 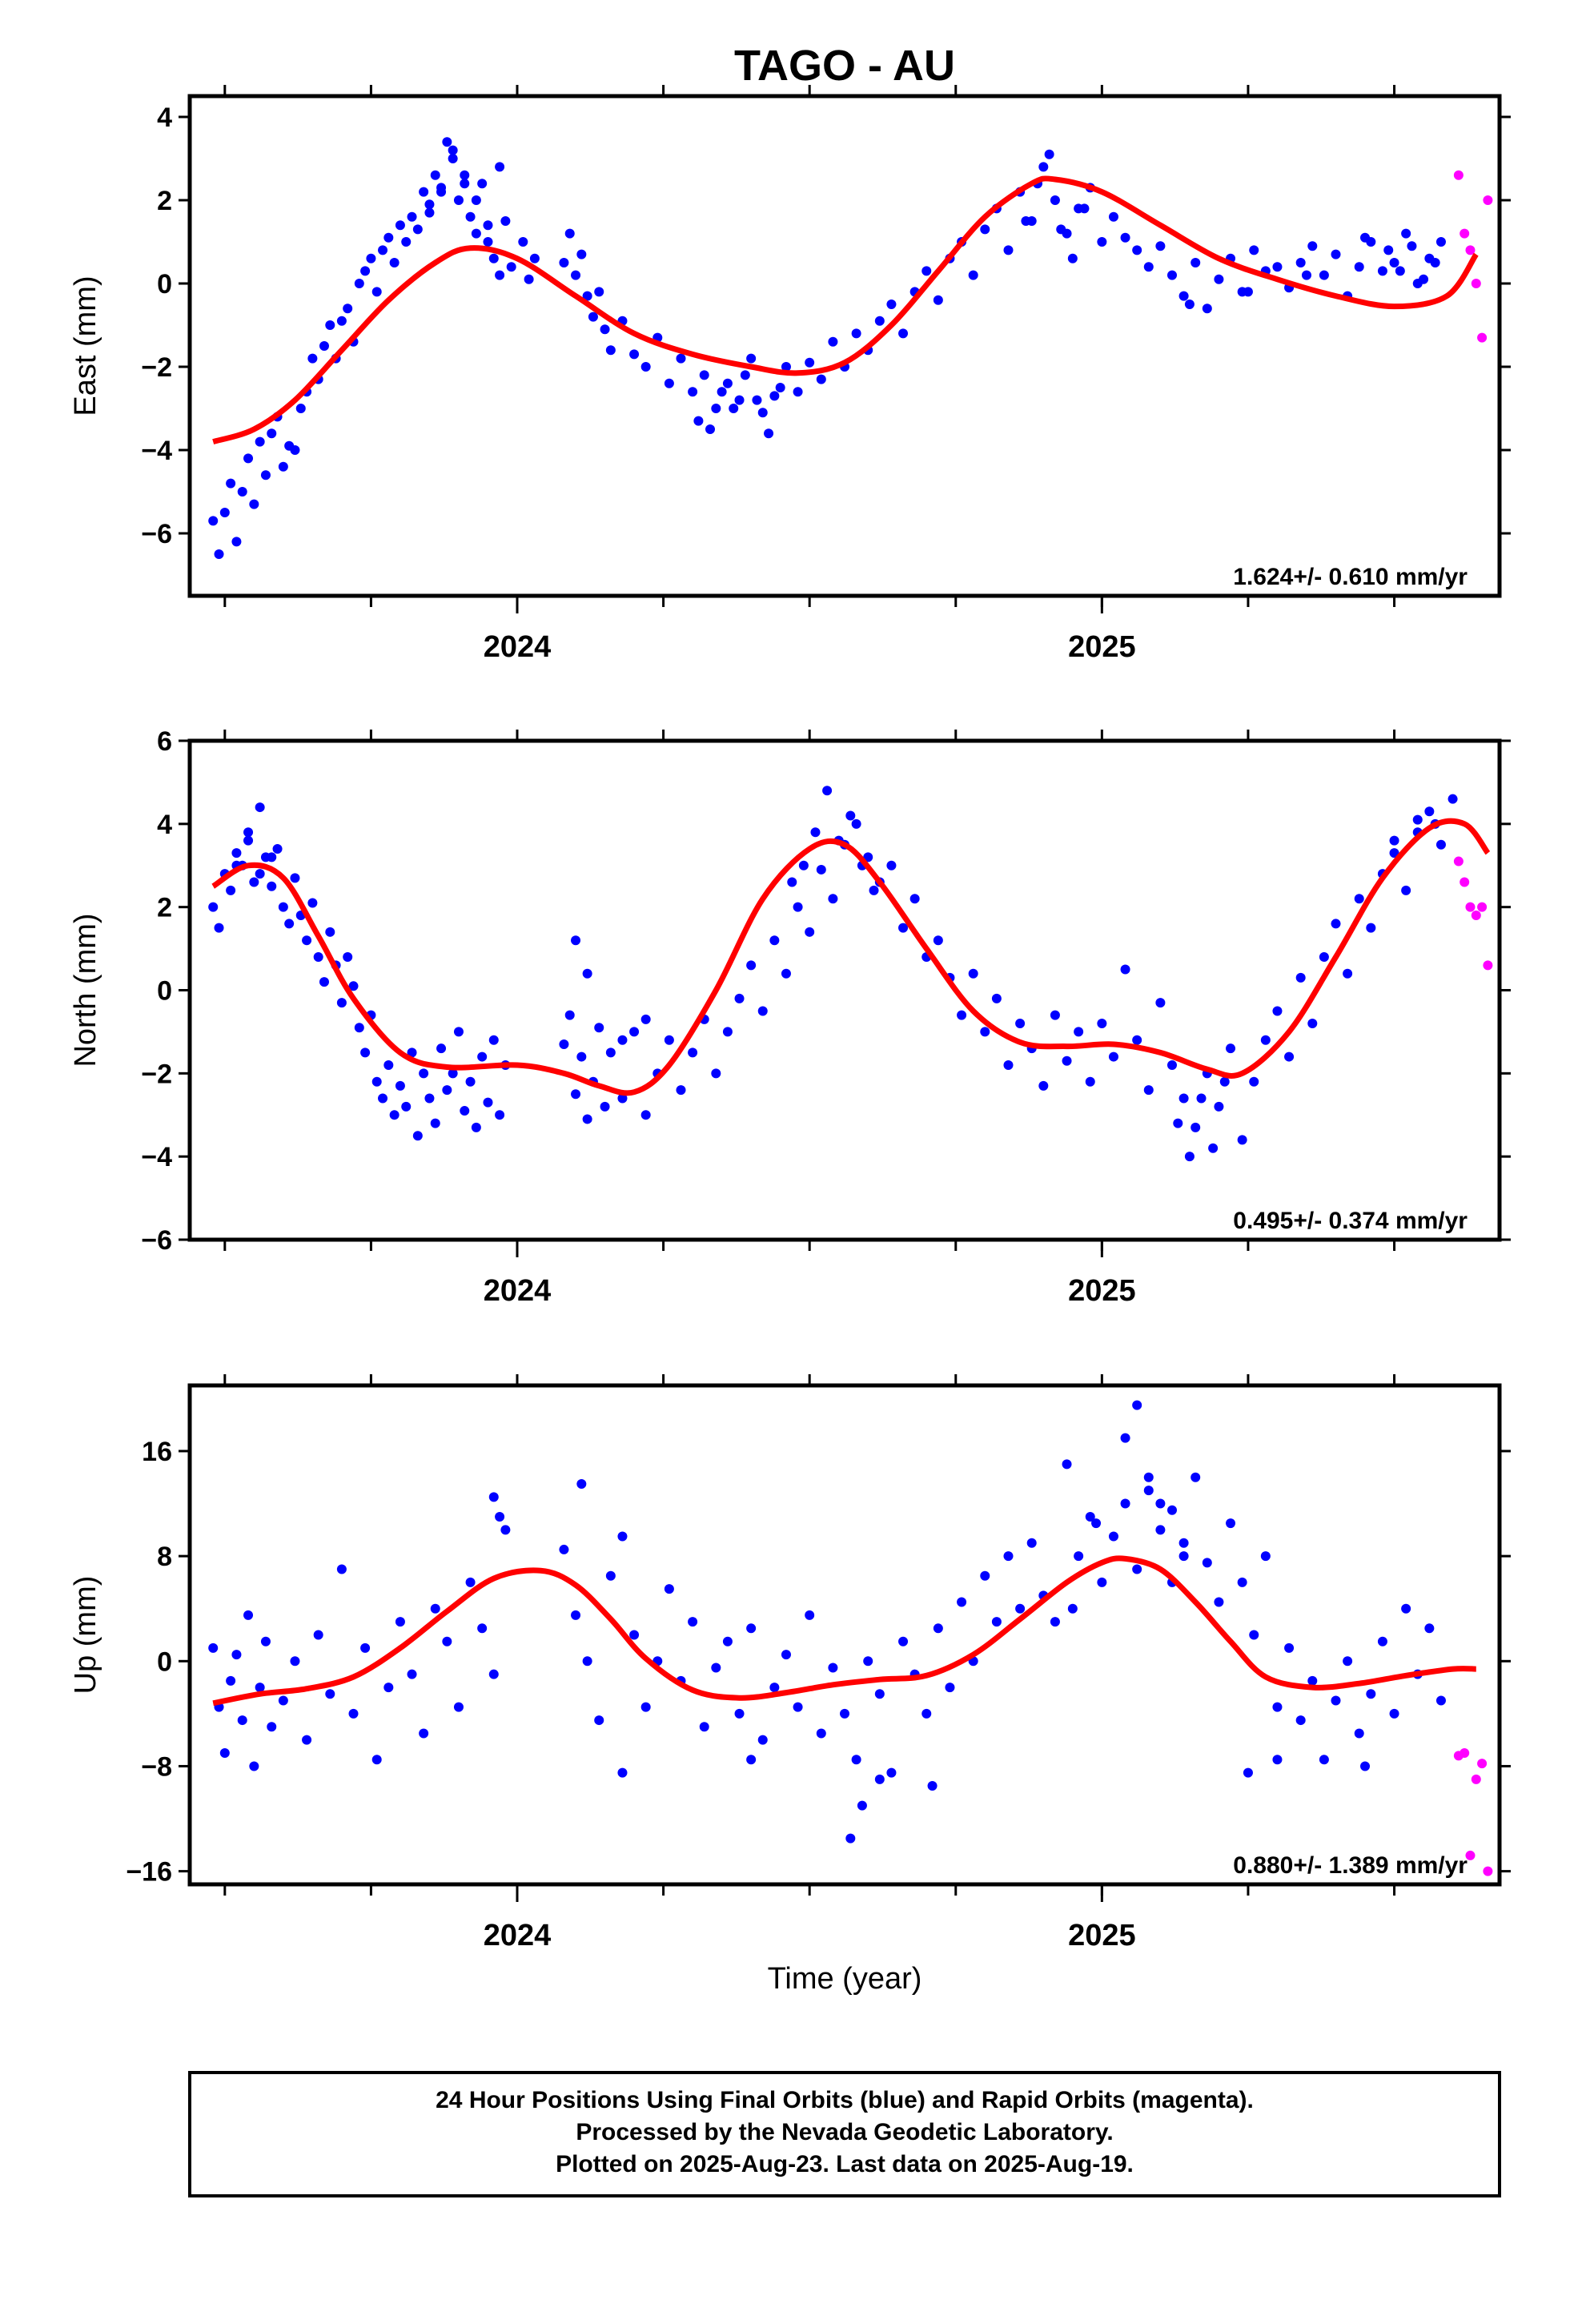 What do you see at coordinates (1102, 647) in the screenshot?
I see `east-xtick-label: 2025` at bounding box center [1102, 647].